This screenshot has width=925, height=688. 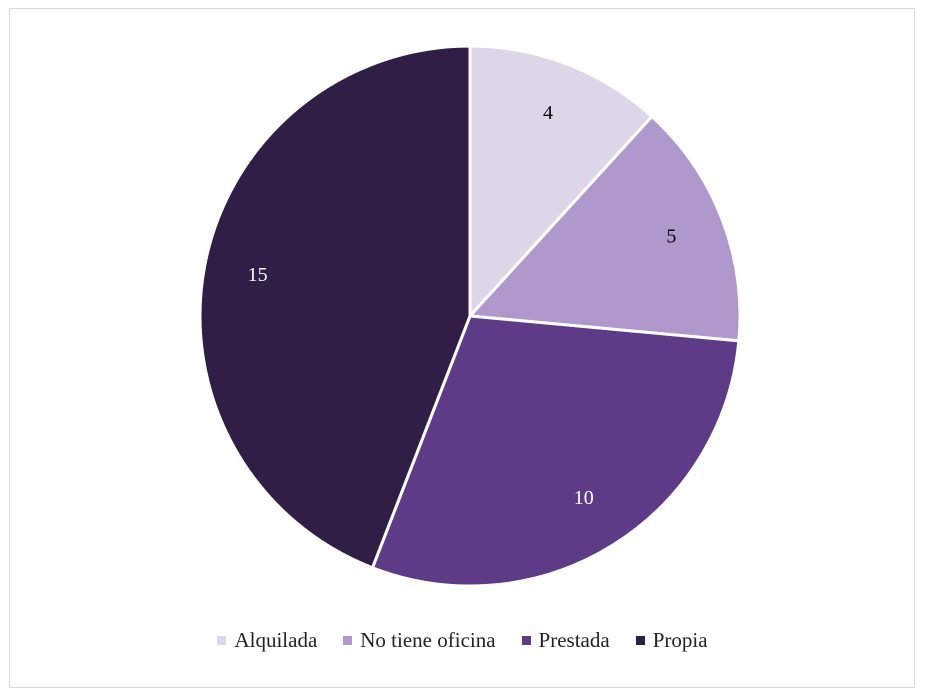 I want to click on legend-label-propia: Propia, so click(x=680, y=640).